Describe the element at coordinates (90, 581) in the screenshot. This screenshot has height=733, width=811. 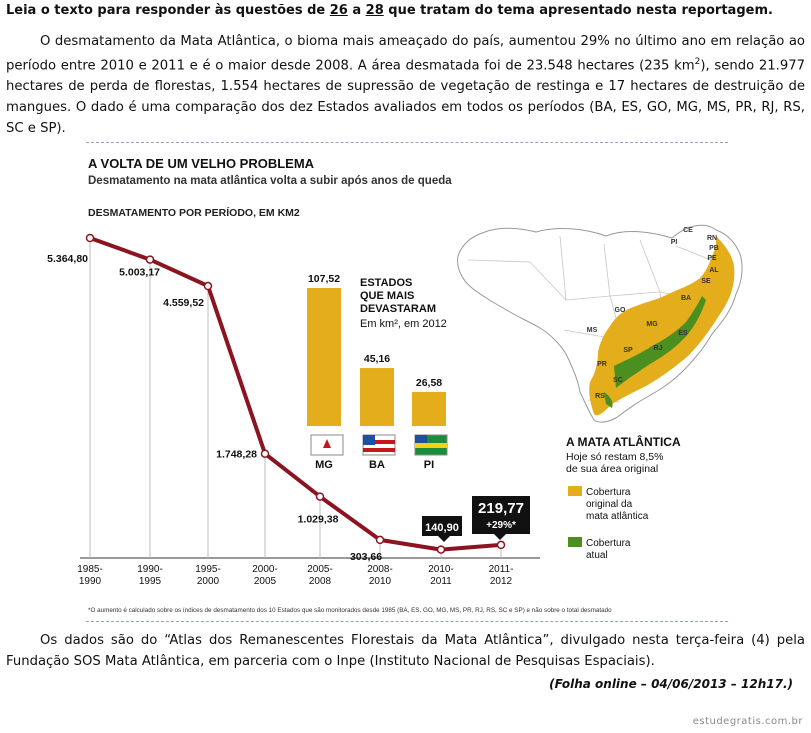
I see `x-tick-label: 1990` at that location.